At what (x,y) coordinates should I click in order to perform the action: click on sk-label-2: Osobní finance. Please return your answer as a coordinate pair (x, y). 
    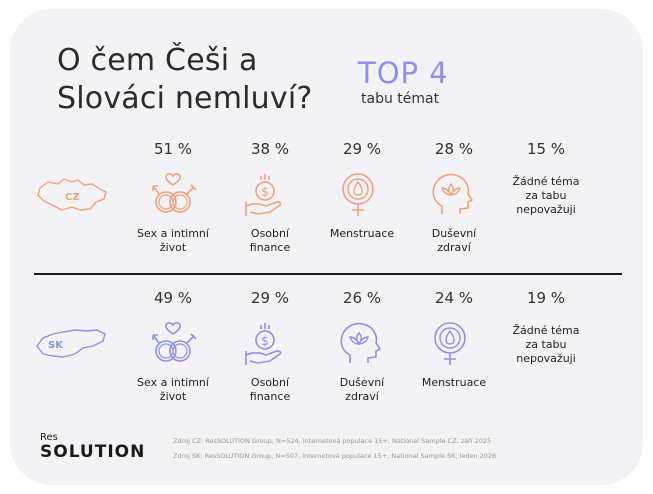
    Looking at the image, I should click on (270, 389).